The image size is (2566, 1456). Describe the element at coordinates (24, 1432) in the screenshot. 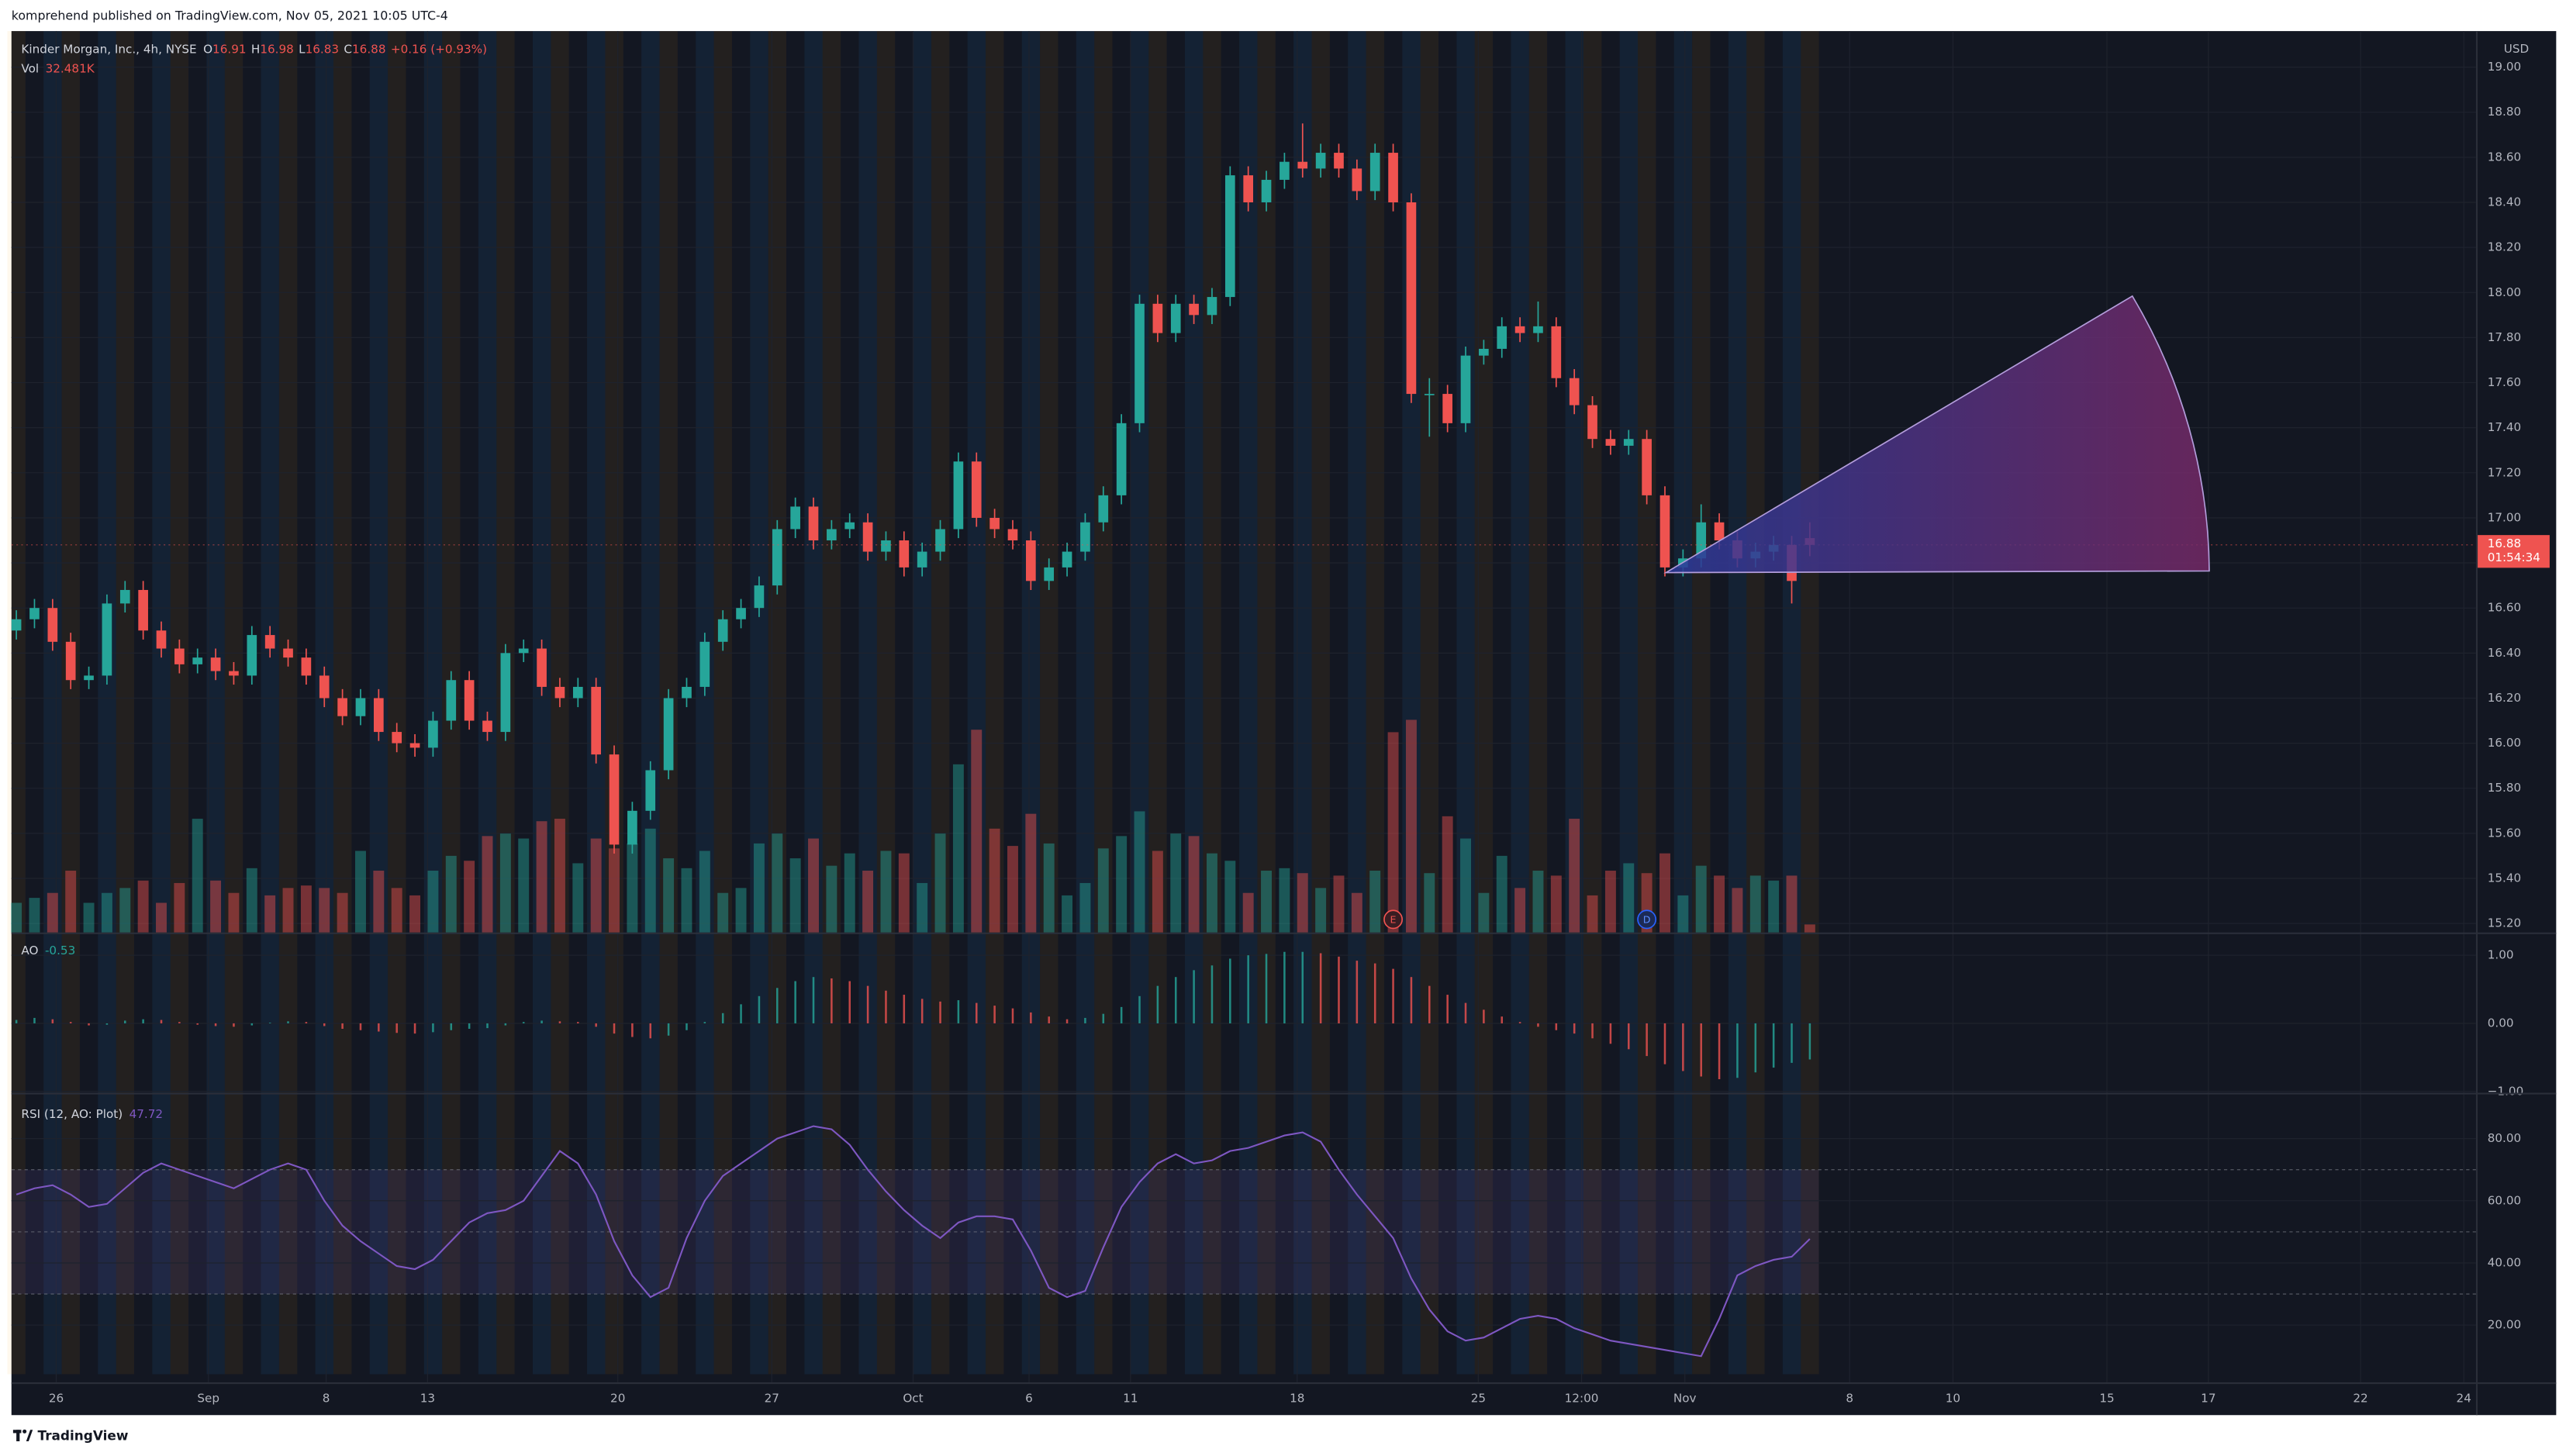

I see `logo-part` at that location.